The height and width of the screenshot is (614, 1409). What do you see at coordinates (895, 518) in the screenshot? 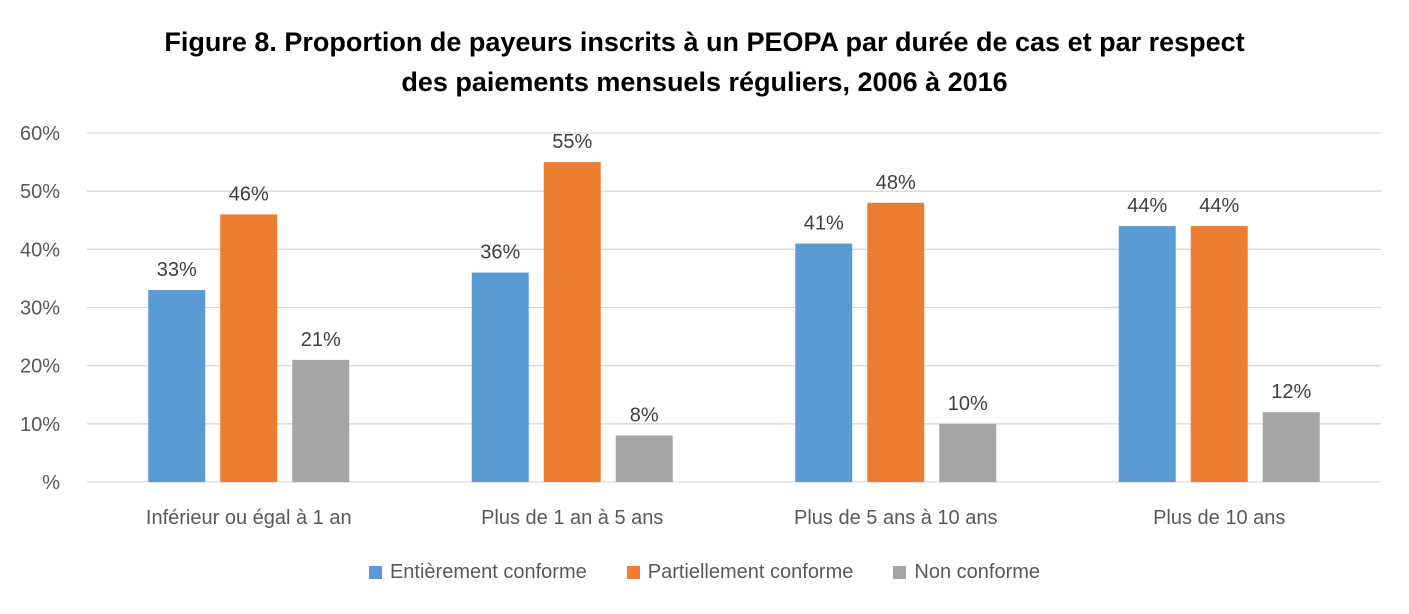
I see `x-category-label: Plus de 5 ans à 10 ans` at bounding box center [895, 518].